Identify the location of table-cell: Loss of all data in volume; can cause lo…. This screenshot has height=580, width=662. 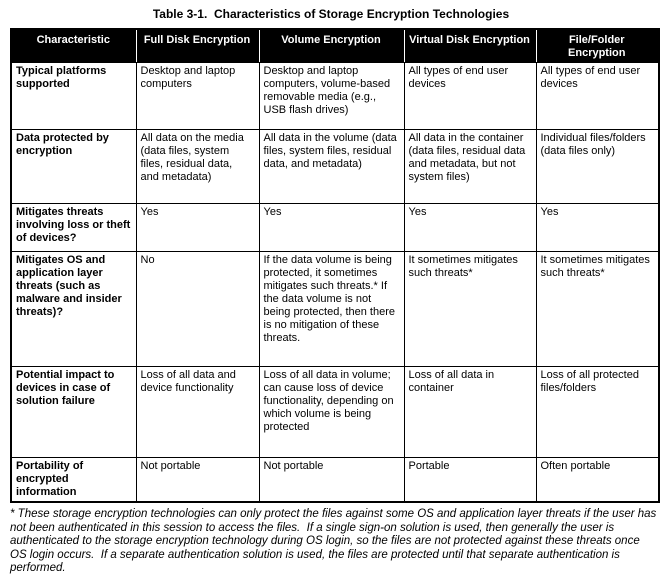
(331, 412).